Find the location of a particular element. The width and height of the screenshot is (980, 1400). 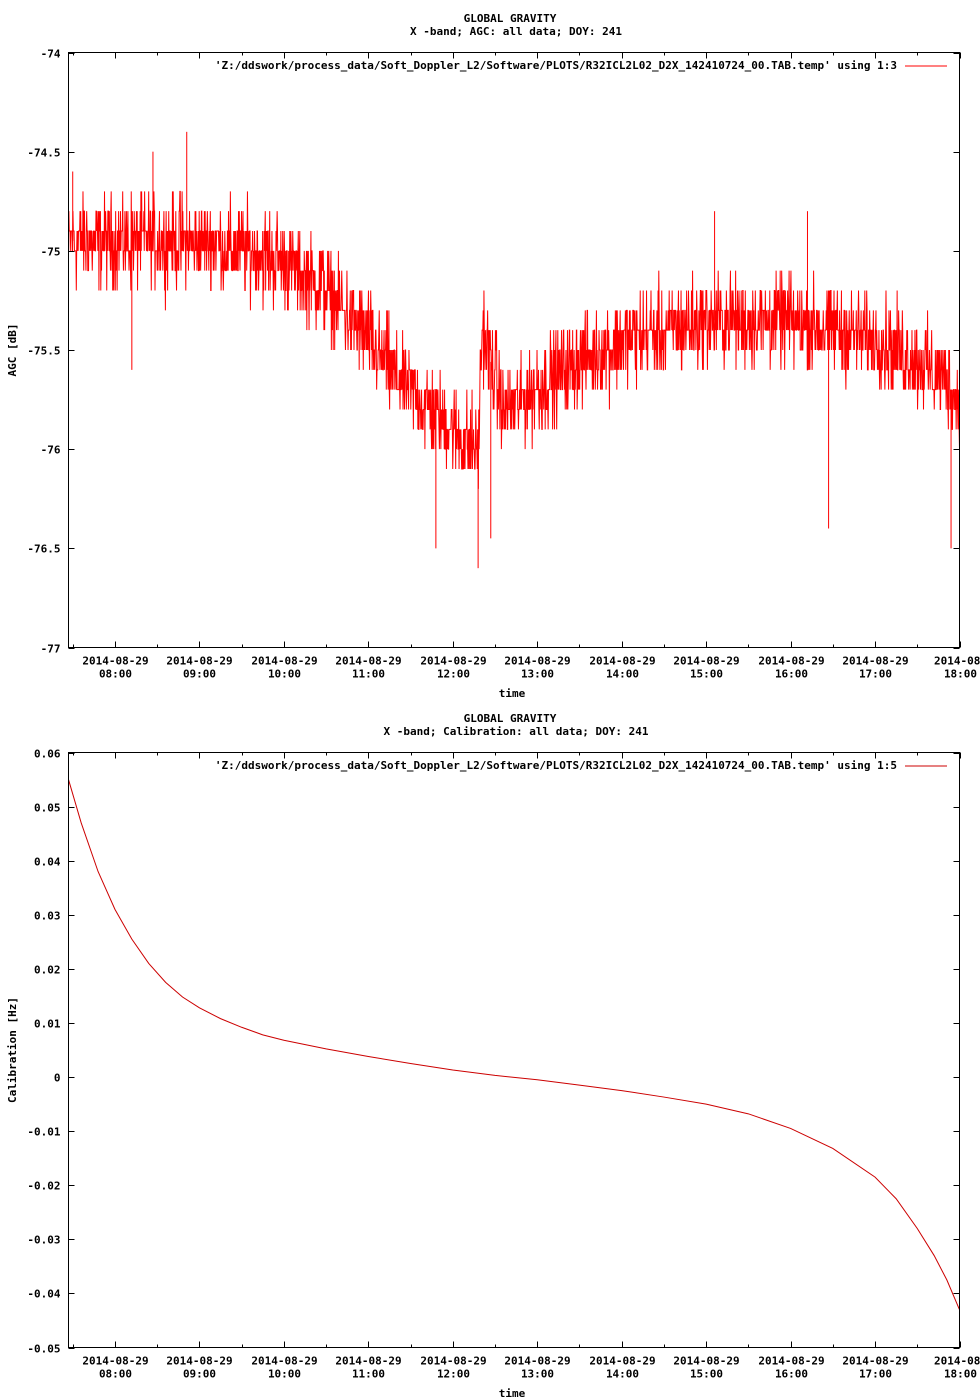

y-tick-label: -74.5 is located at coordinates (43, 153).